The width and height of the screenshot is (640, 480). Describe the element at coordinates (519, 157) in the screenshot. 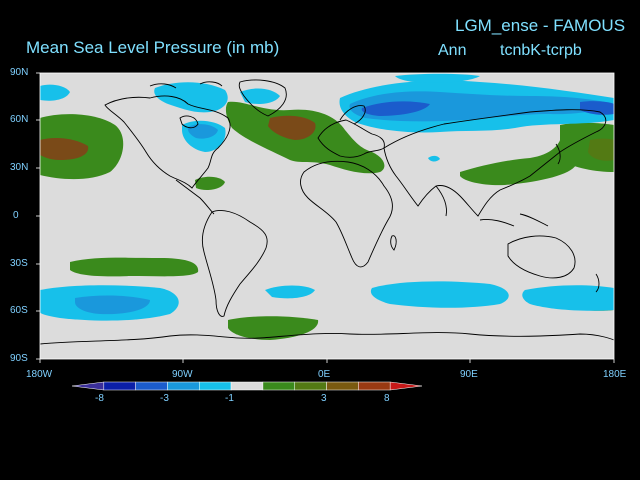

I see `anomaly-pos-asia` at that location.